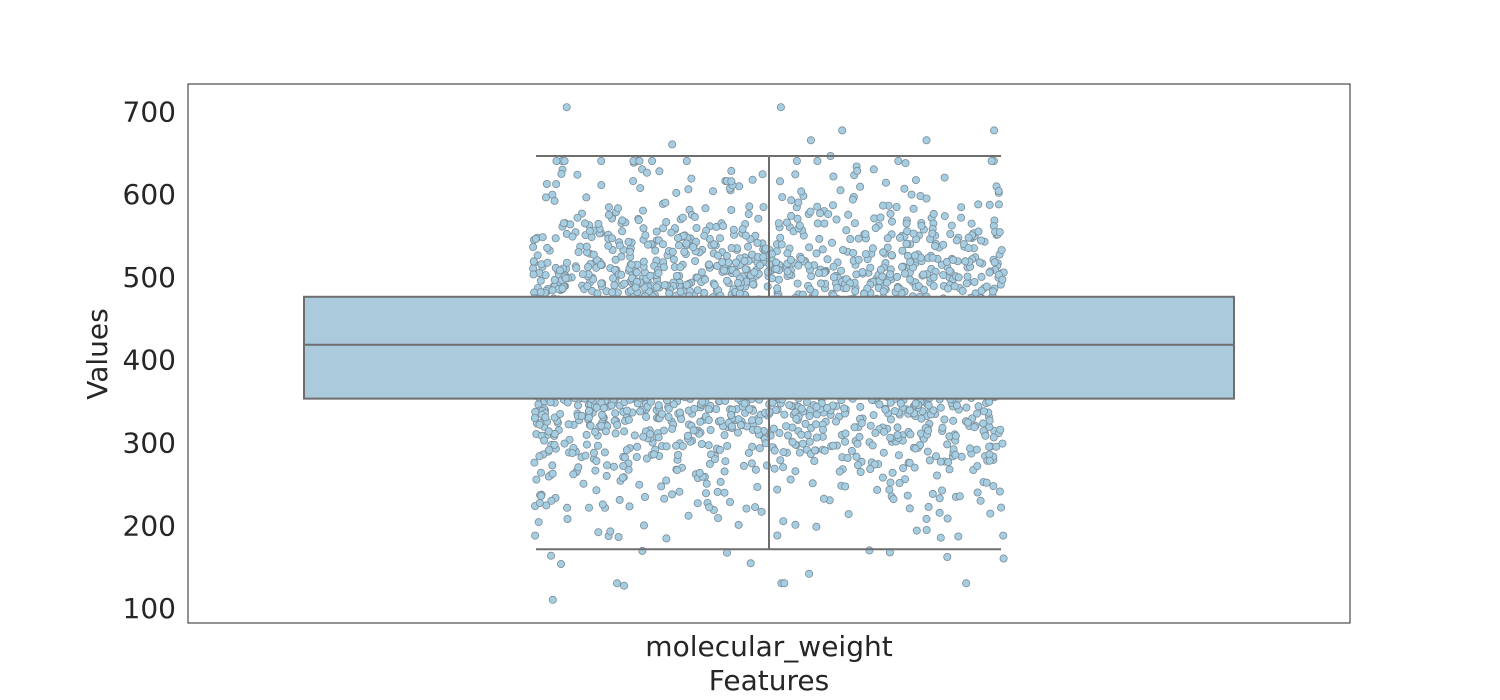 Image resolution: width=1500 pixels, height=700 pixels. Describe the element at coordinates (149, 608) in the screenshot. I see `y-tick-label: 100` at that location.